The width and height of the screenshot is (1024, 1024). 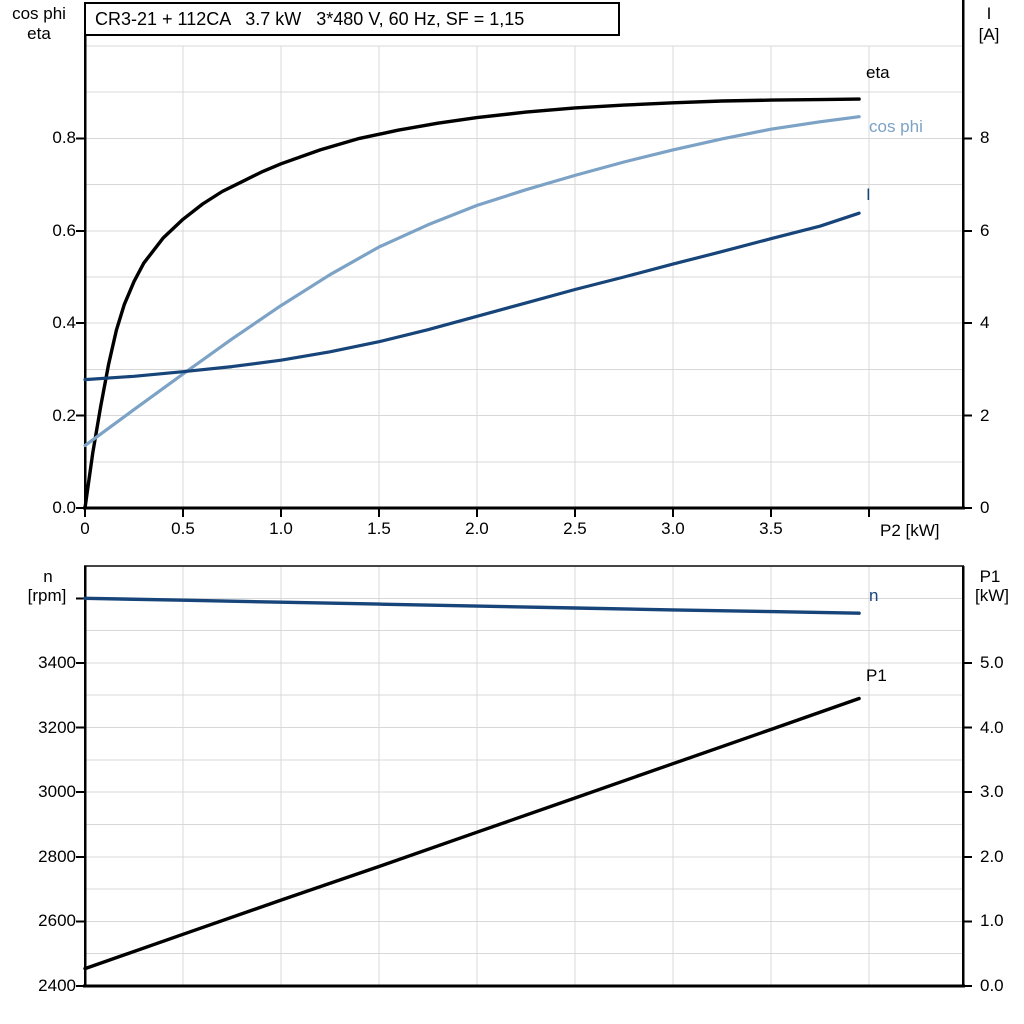 I want to click on x-tick-label: 0, so click(x=85, y=528).